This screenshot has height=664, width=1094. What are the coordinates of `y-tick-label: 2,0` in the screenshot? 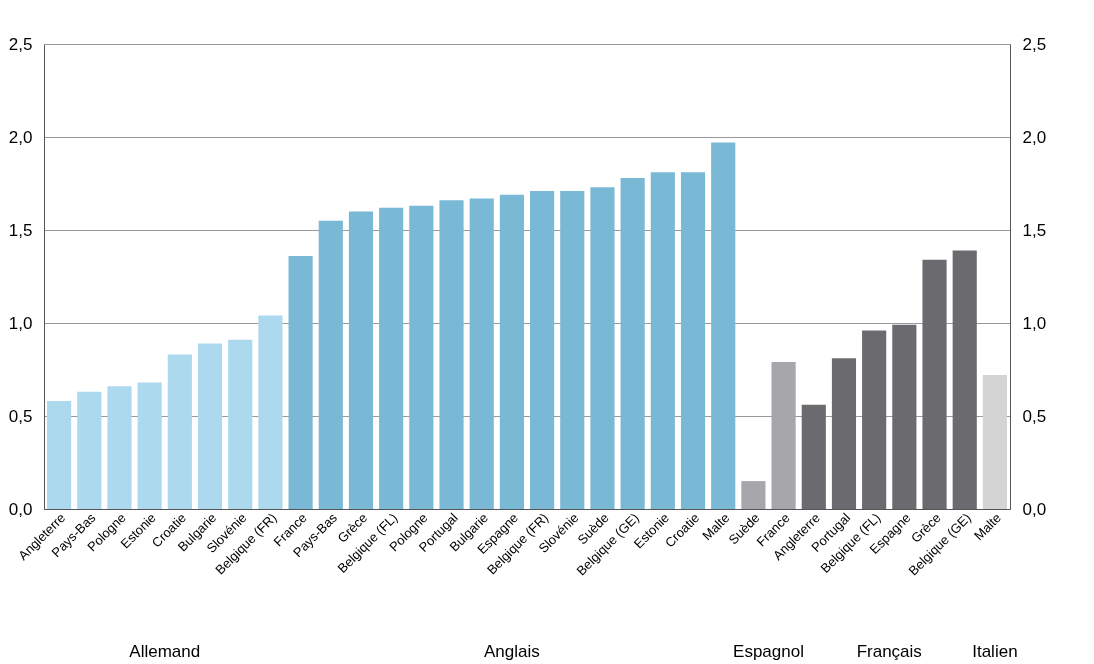 It's located at (20, 137).